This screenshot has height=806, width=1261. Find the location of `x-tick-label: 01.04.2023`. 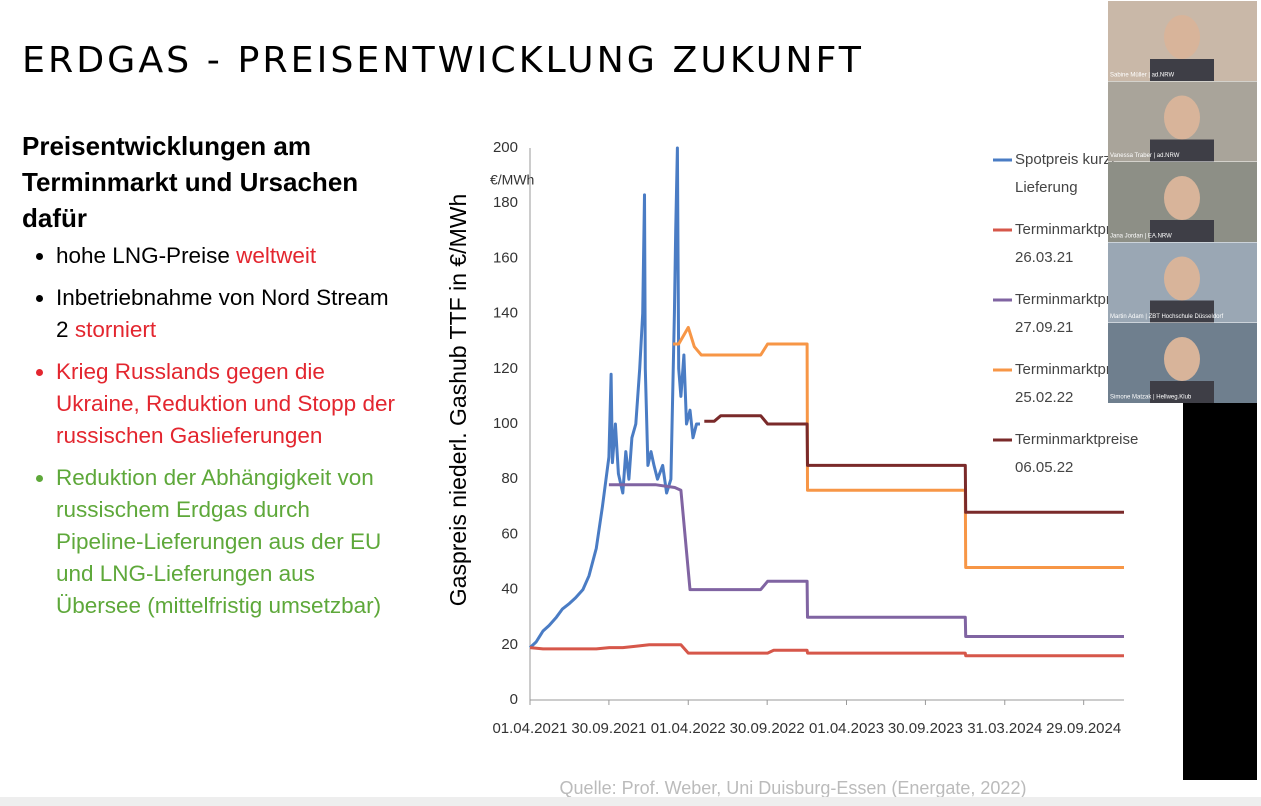

x-tick-label: 01.04.2023 is located at coordinates (846, 728).